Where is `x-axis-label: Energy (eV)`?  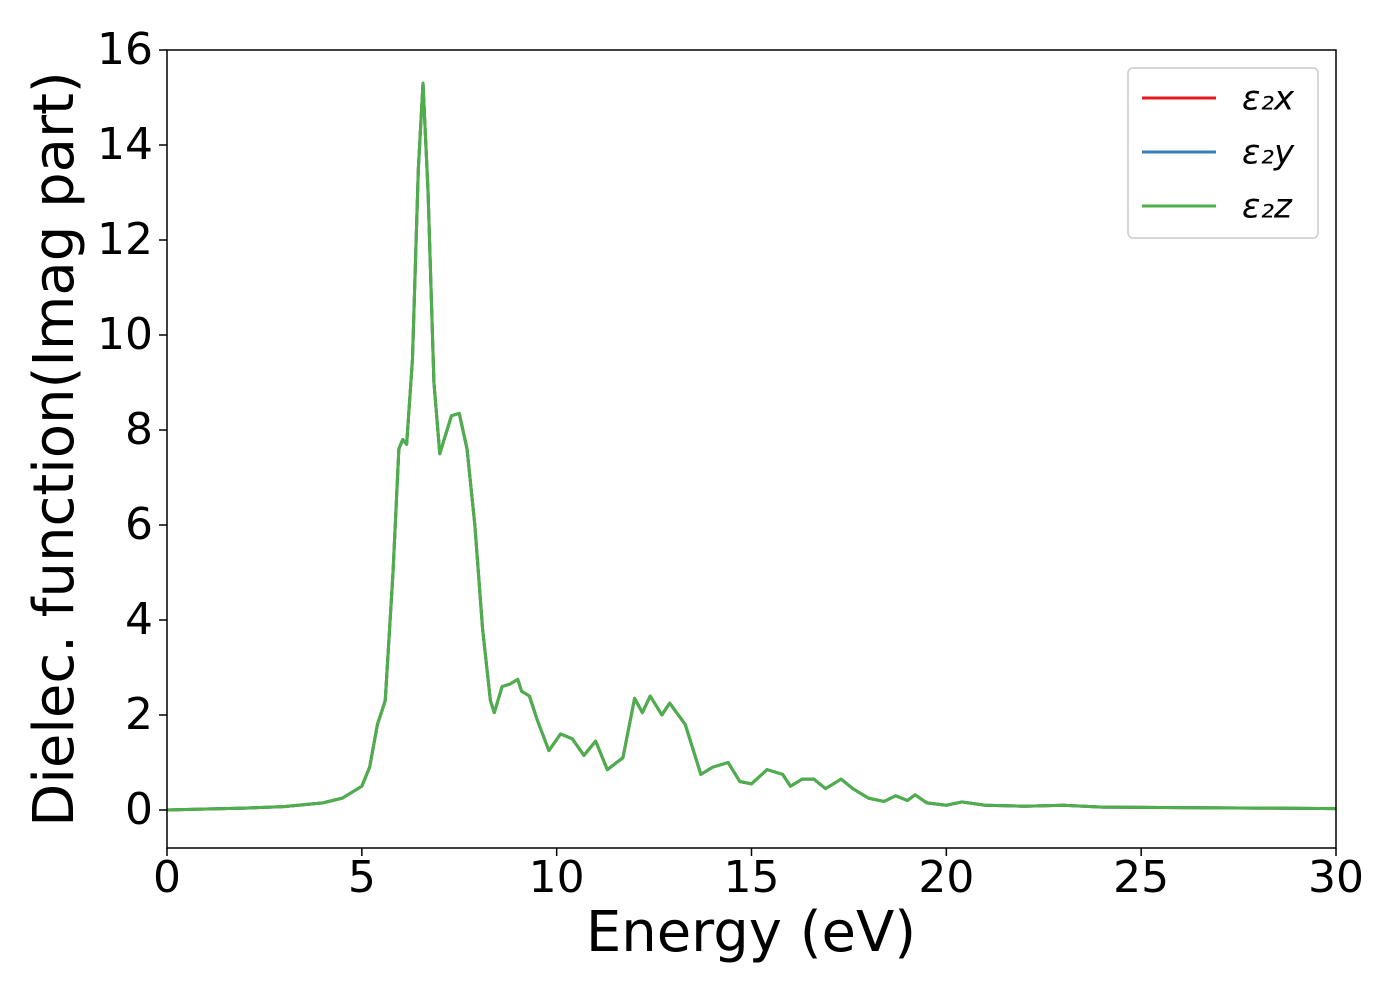
x-axis-label: Energy (eV) is located at coordinates (751, 932).